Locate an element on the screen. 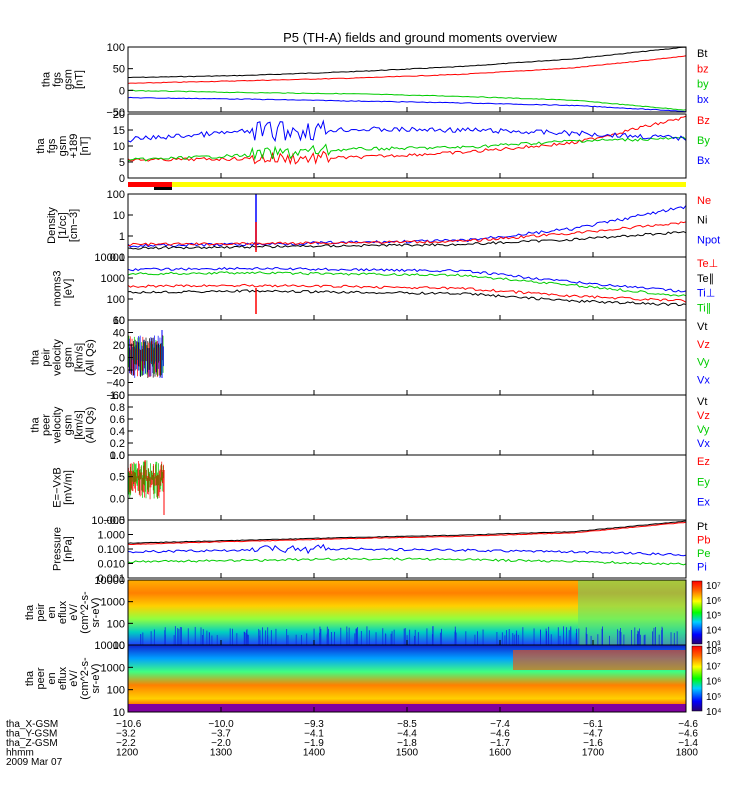  tick-label: 5 is located at coordinates (122, 163).